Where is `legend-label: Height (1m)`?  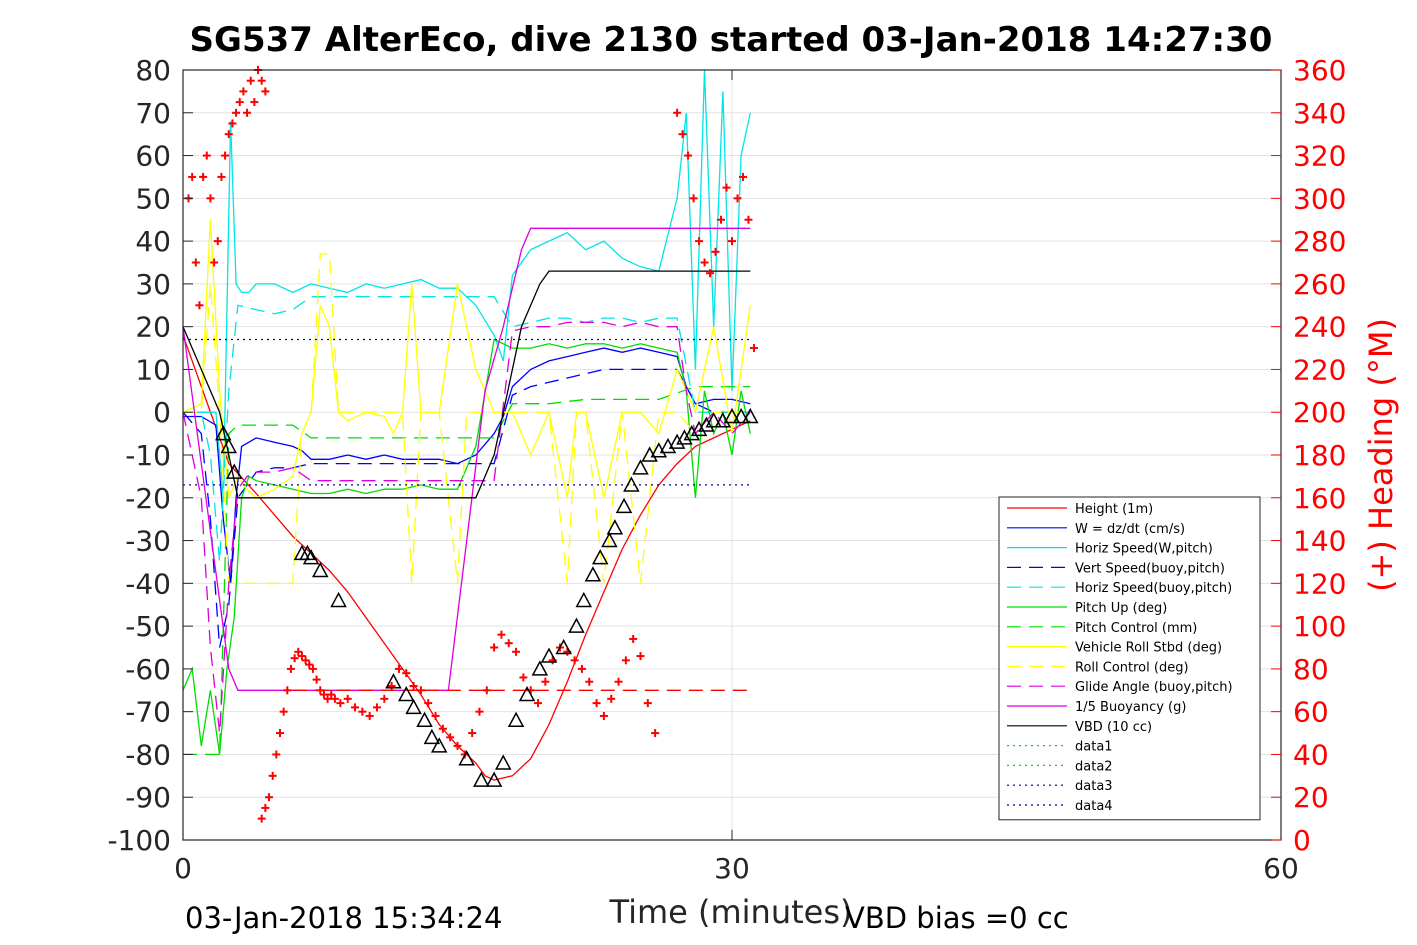 legend-label: Height (1m) is located at coordinates (1114, 509).